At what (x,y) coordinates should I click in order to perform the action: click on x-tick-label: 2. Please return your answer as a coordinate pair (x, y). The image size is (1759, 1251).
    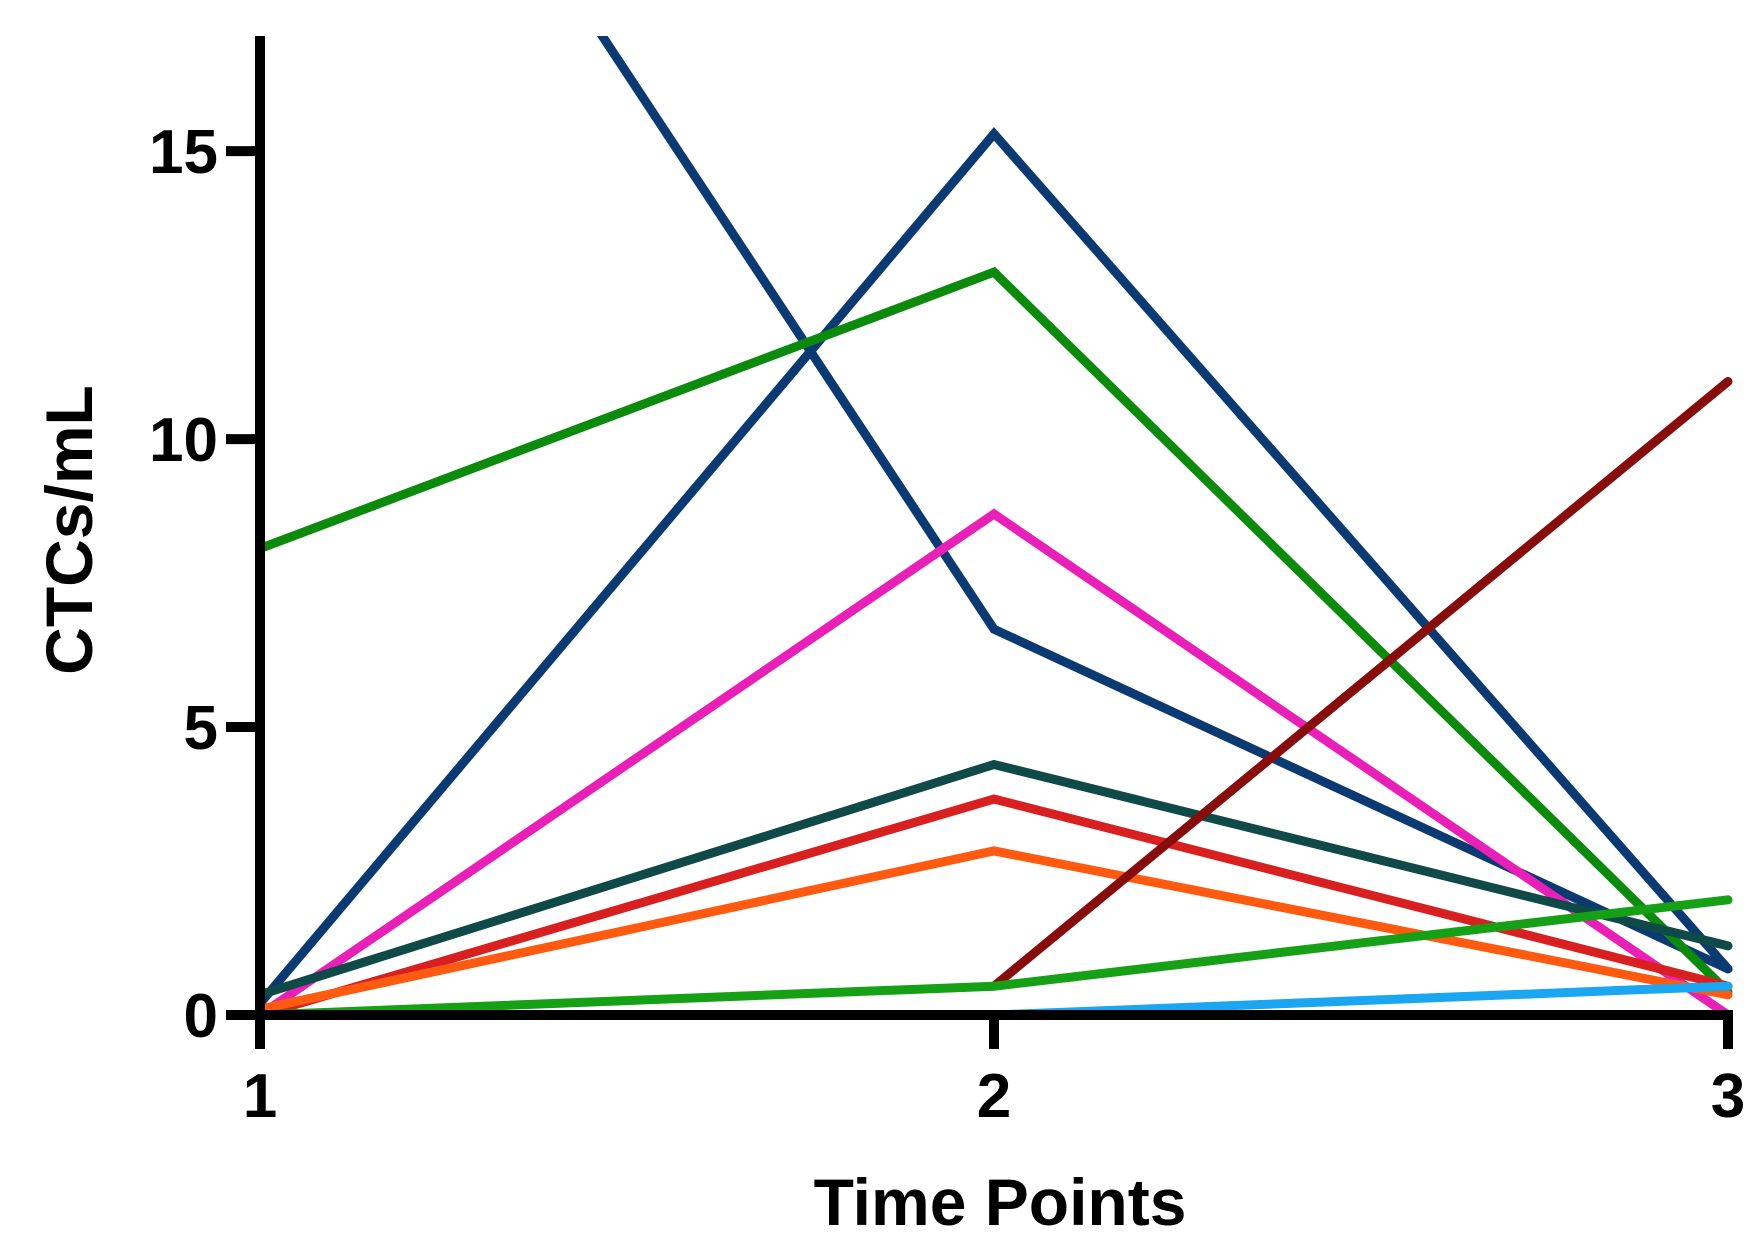
    Looking at the image, I should click on (994, 1096).